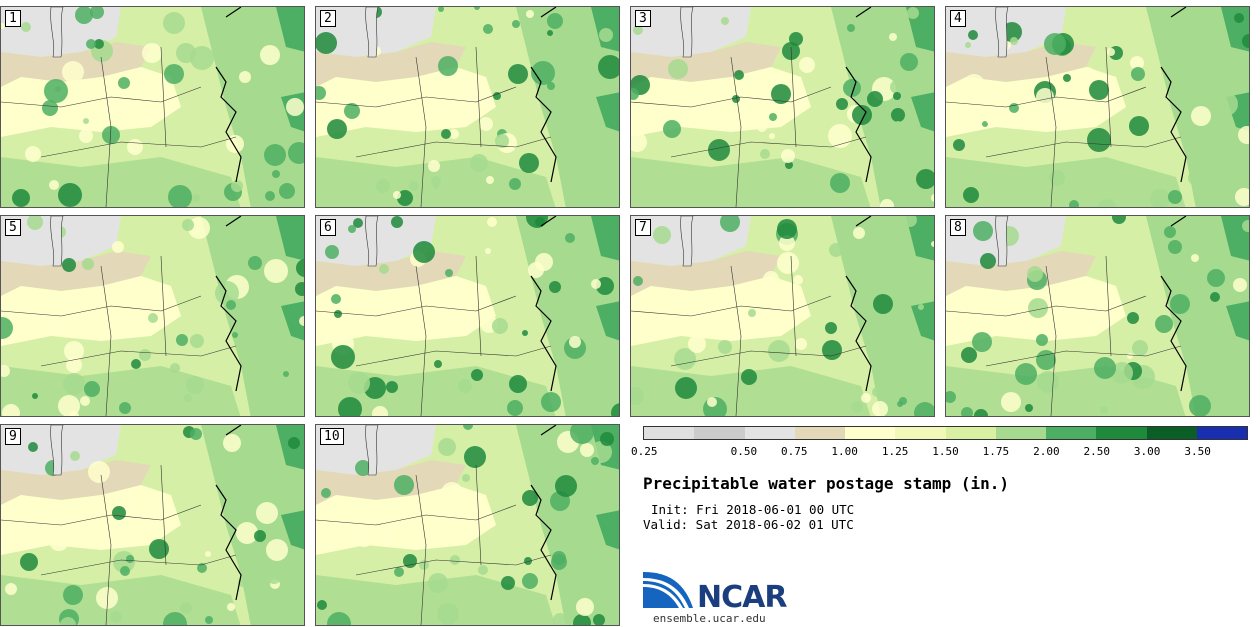  What do you see at coordinates (945, 451) in the screenshot?
I see `legend-tick-label: 1.50` at bounding box center [945, 451].